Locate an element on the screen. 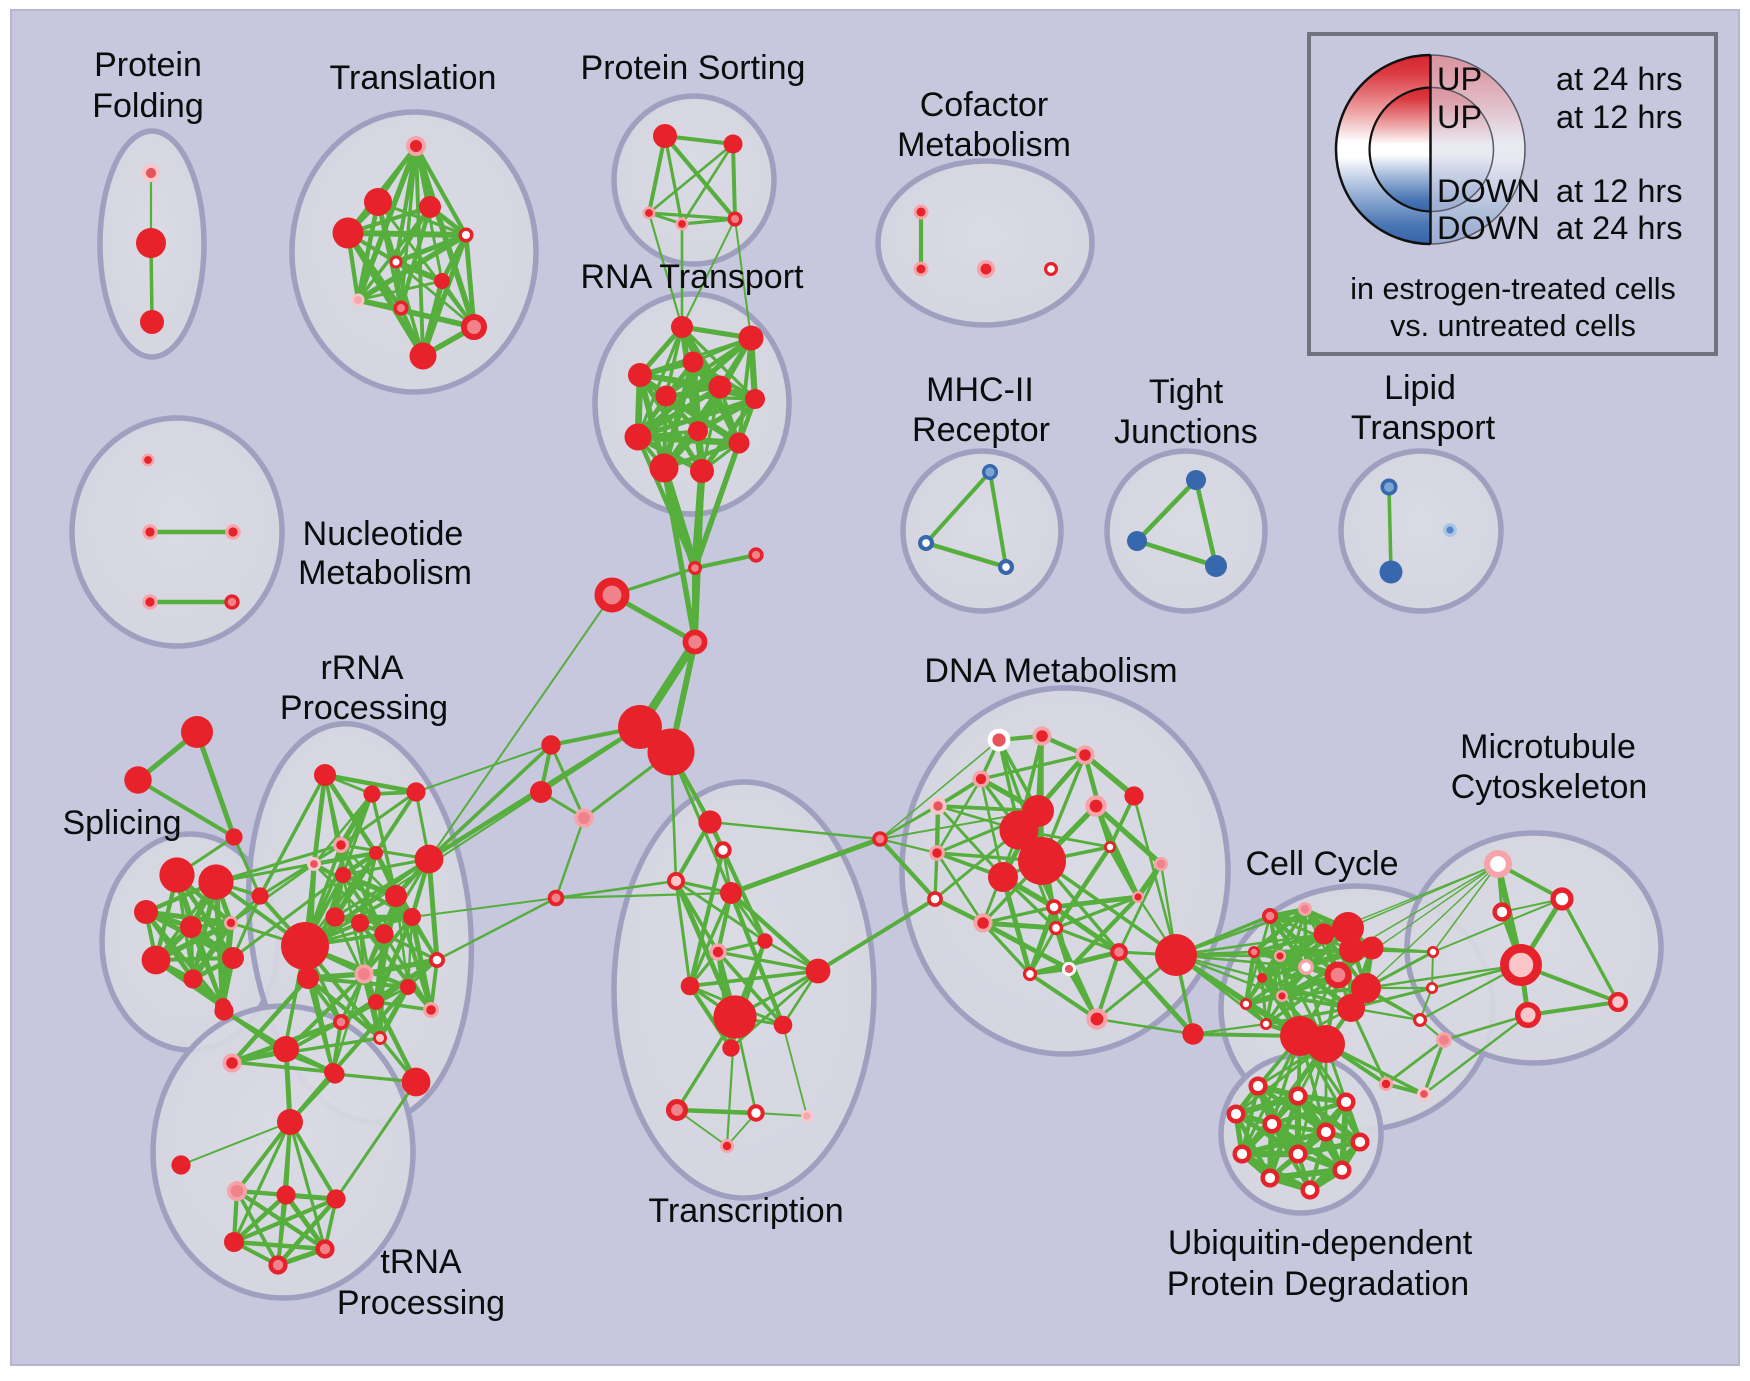 The width and height of the screenshot is (1750, 1381). svg-text: Junctions is located at coordinates (1186, 432).